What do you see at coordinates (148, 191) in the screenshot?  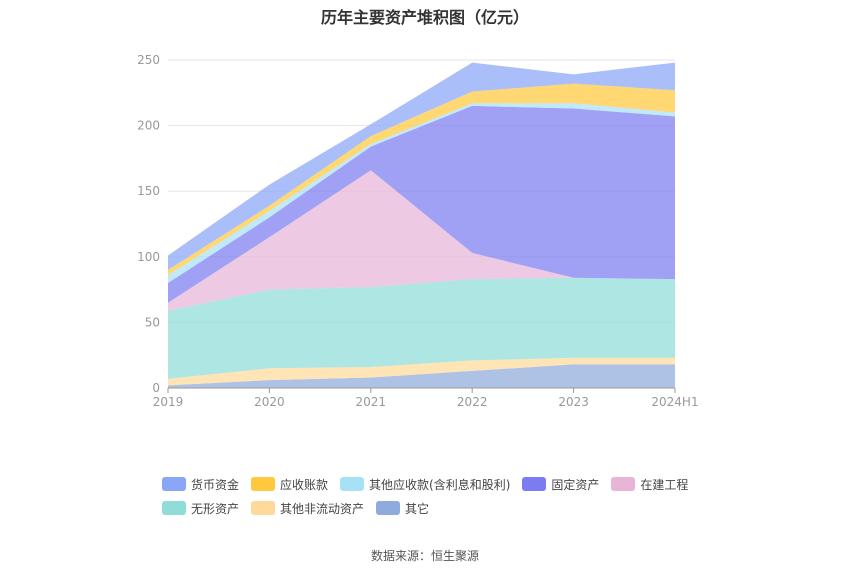 I see `y-tick-label: 150` at bounding box center [148, 191].